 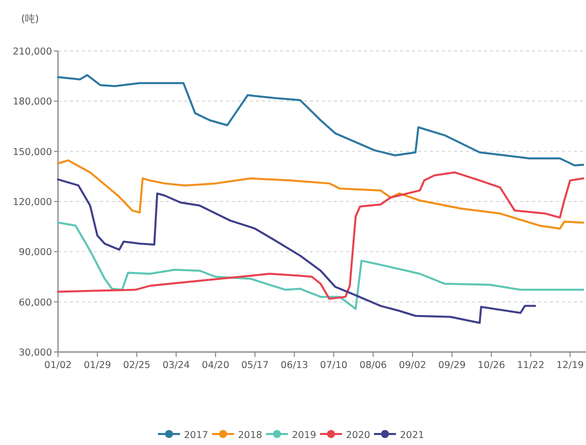 I want to click on y-tick-label: 210,000, so click(x=32, y=52).